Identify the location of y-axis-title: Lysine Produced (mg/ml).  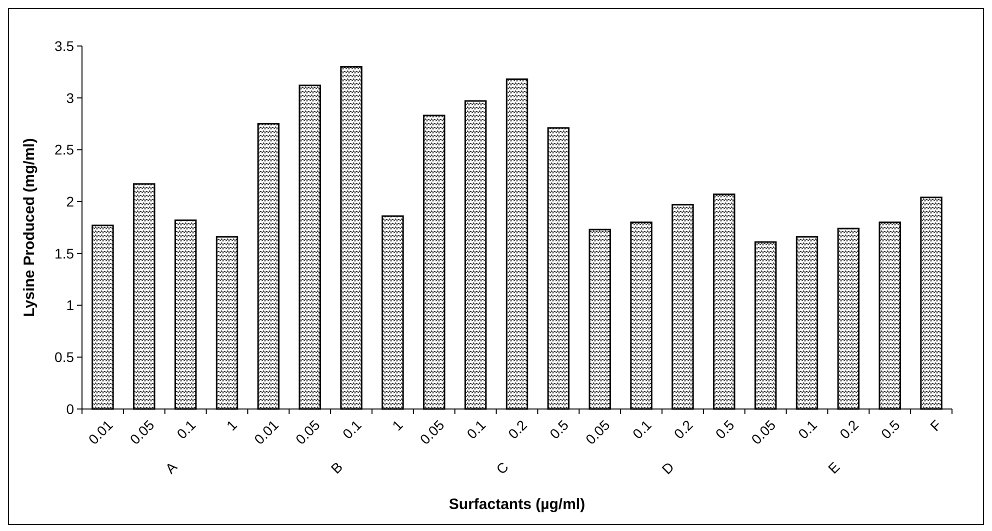
(29, 227).